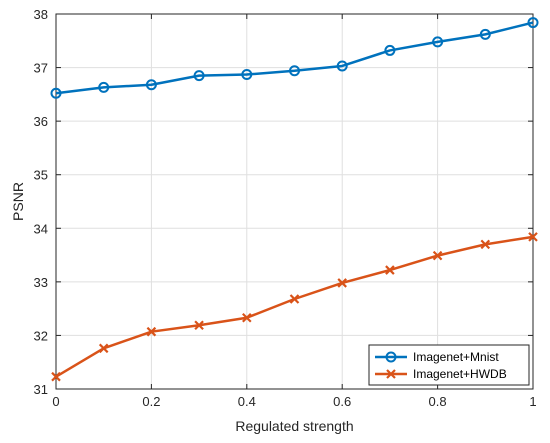  I want to click on x-tick-label: 0.4, so click(247, 401).